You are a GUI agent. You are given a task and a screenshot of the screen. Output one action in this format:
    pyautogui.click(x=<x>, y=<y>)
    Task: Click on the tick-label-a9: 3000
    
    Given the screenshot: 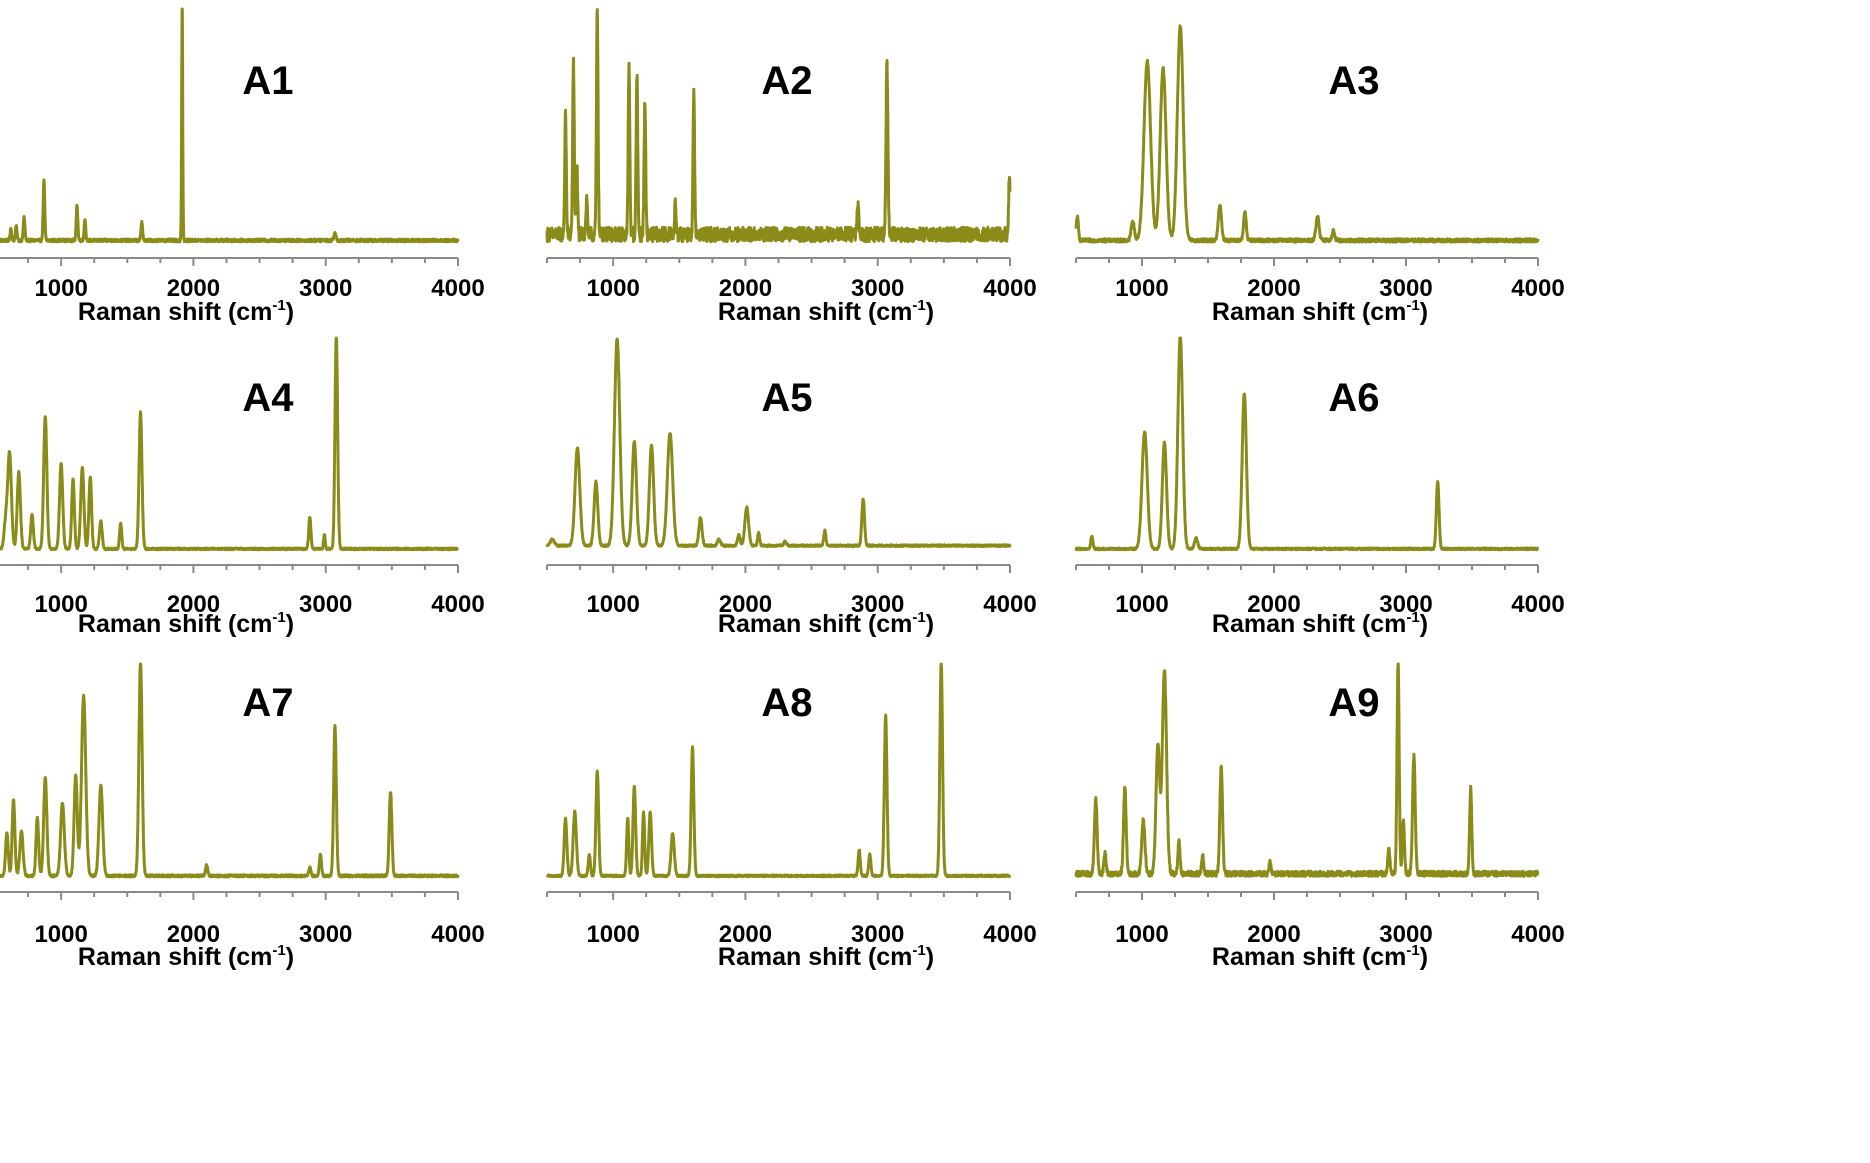 What is the action you would take?
    pyautogui.click(x=1405, y=934)
    